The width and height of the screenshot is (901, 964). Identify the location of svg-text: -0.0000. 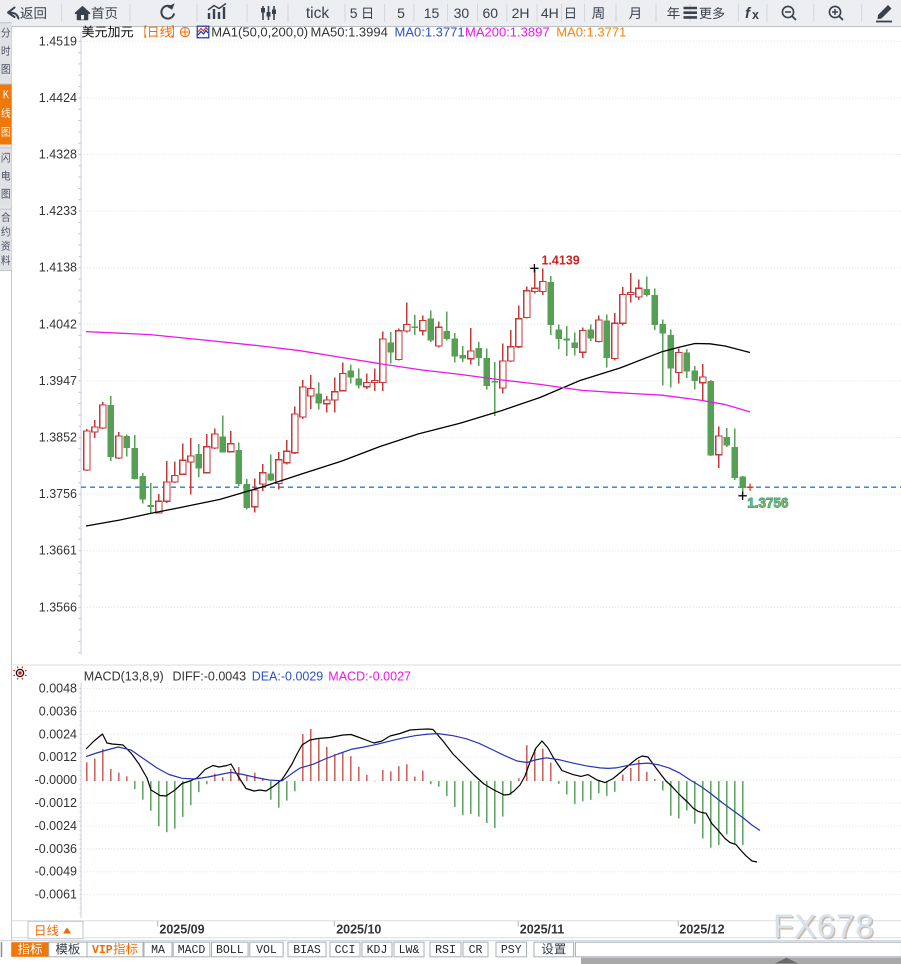
(56, 780).